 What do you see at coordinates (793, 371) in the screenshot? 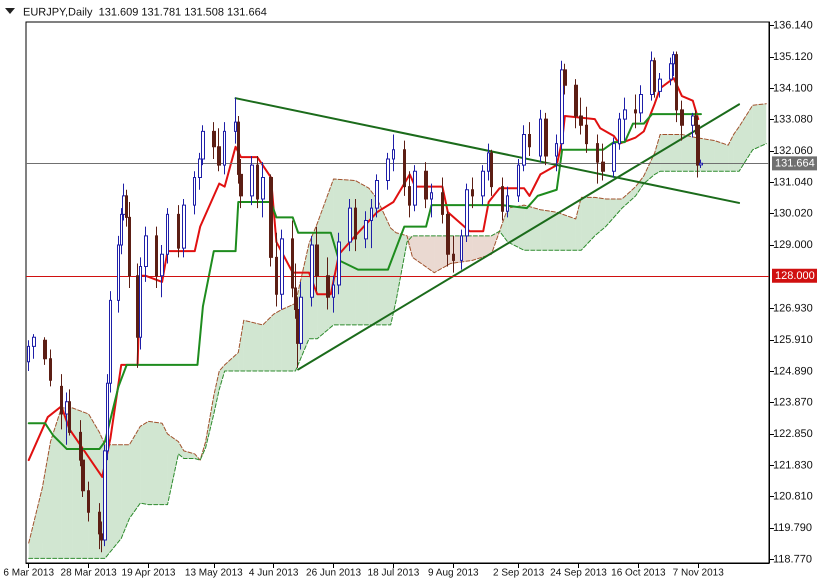
I see `y-tick-label: 124.890` at bounding box center [793, 371].